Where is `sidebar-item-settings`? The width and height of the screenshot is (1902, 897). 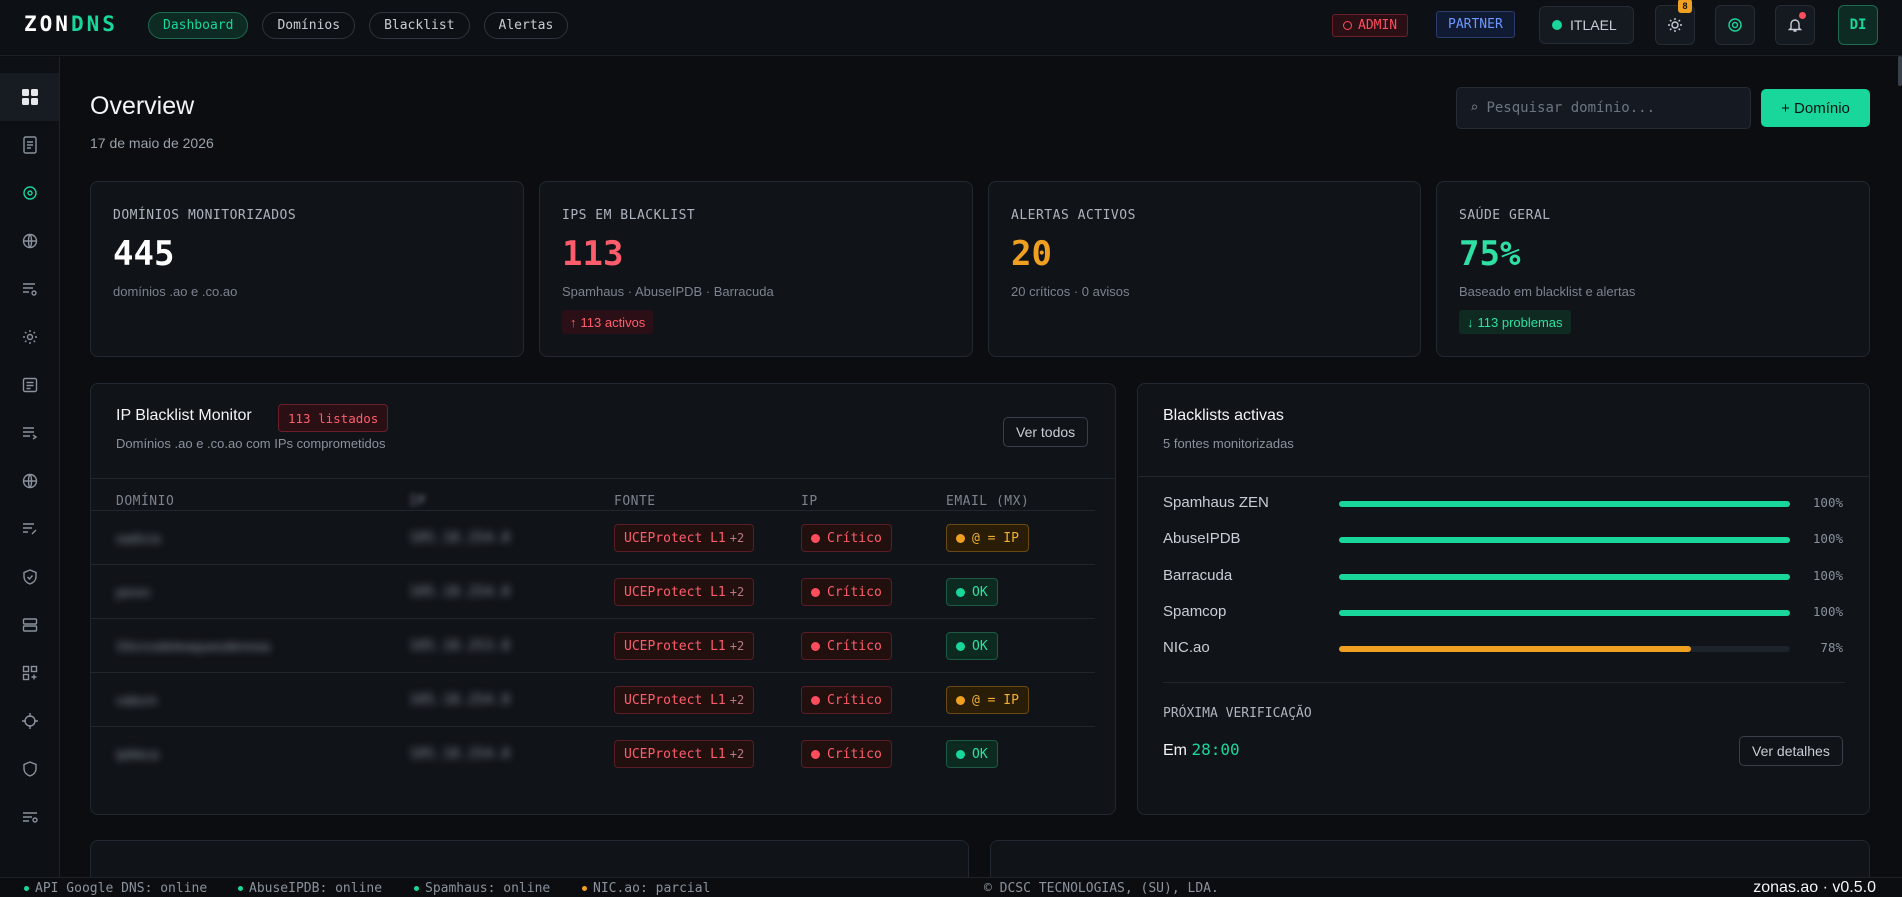
sidebar-item-settings is located at coordinates (29, 337).